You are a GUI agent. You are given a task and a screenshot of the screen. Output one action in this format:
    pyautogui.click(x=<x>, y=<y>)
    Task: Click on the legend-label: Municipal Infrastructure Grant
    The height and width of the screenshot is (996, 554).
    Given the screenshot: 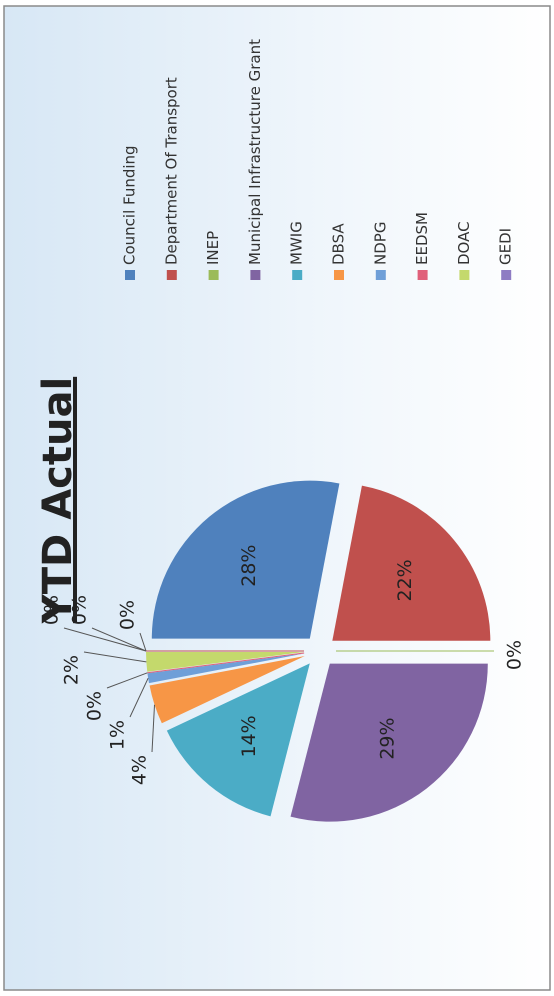 What is the action you would take?
    pyautogui.click(x=255, y=152)
    